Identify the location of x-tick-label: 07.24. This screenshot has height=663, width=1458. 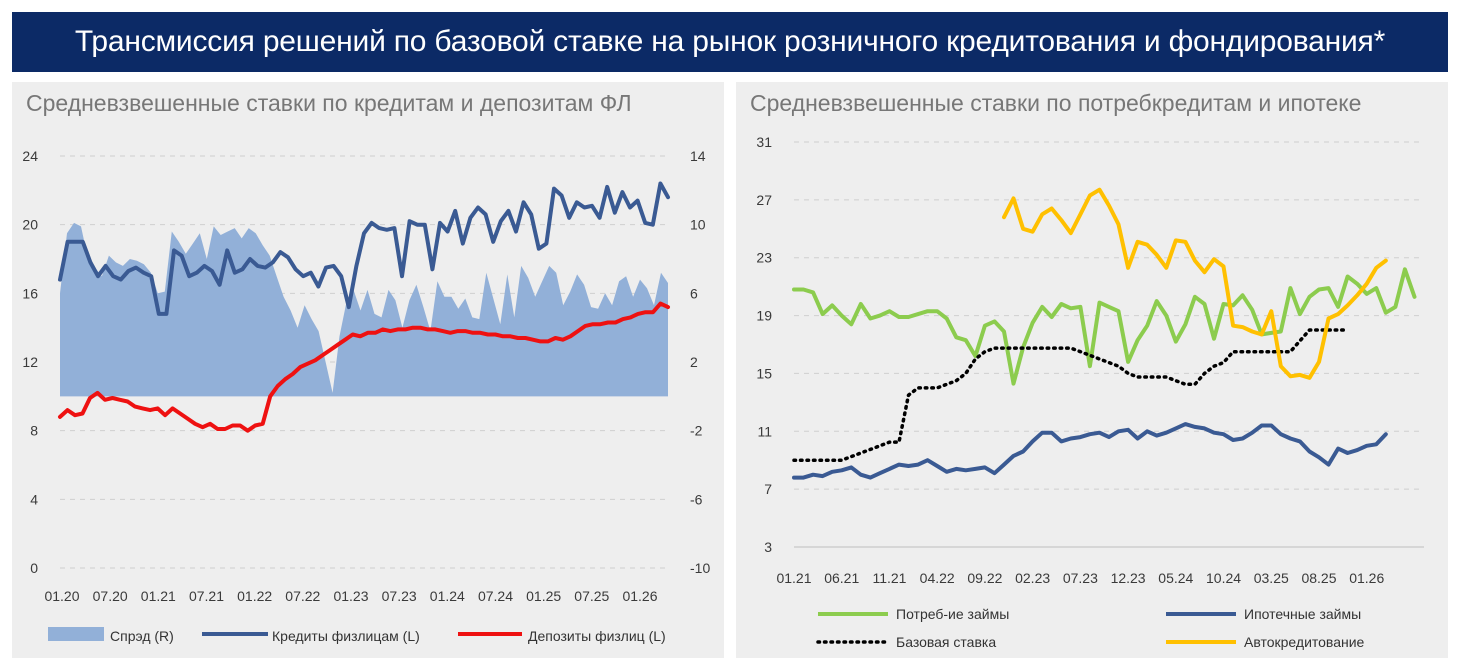
(495, 596).